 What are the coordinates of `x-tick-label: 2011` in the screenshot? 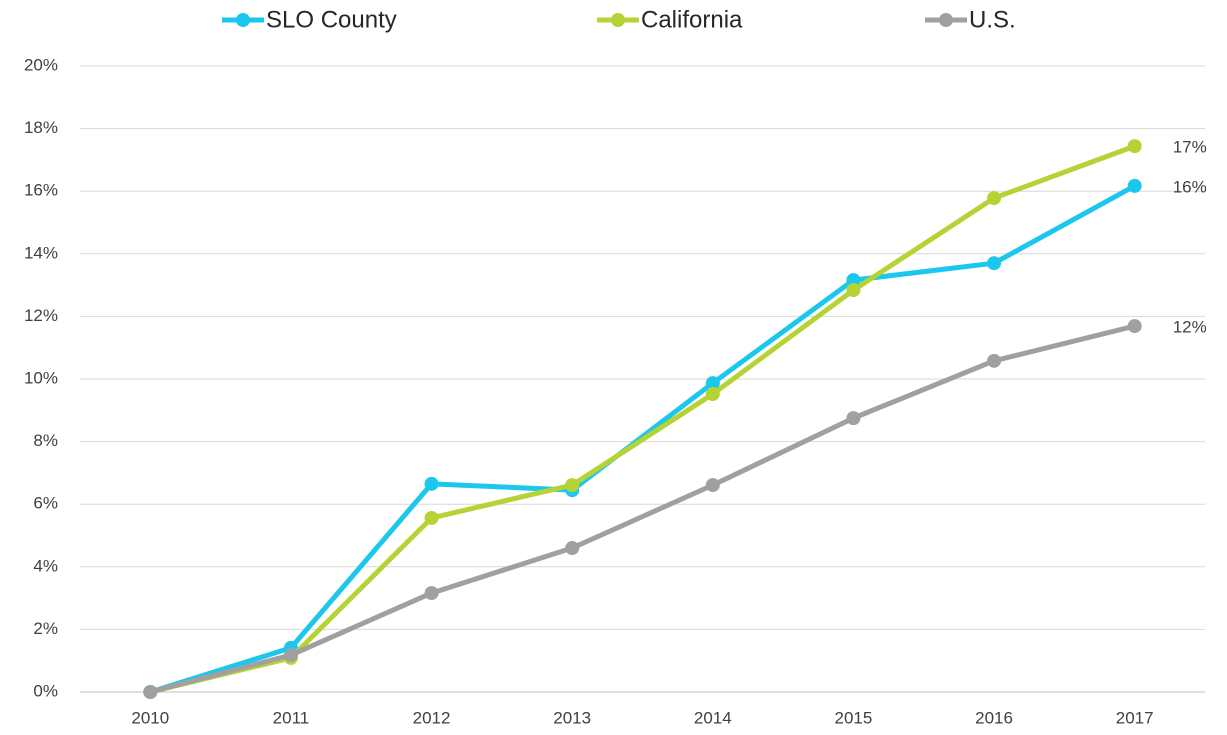 It's located at (291, 717).